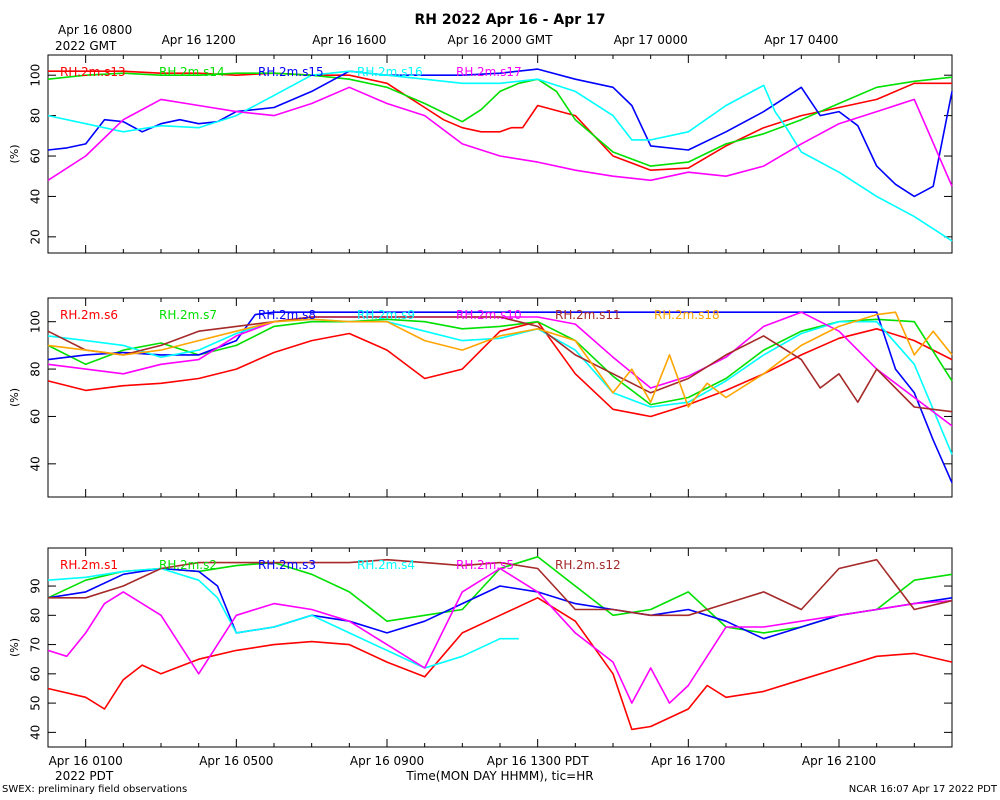 This screenshot has width=1000, height=800. What do you see at coordinates (500, 359) in the screenshot?
I see `series-line-rh-2m-s18` at bounding box center [500, 359].